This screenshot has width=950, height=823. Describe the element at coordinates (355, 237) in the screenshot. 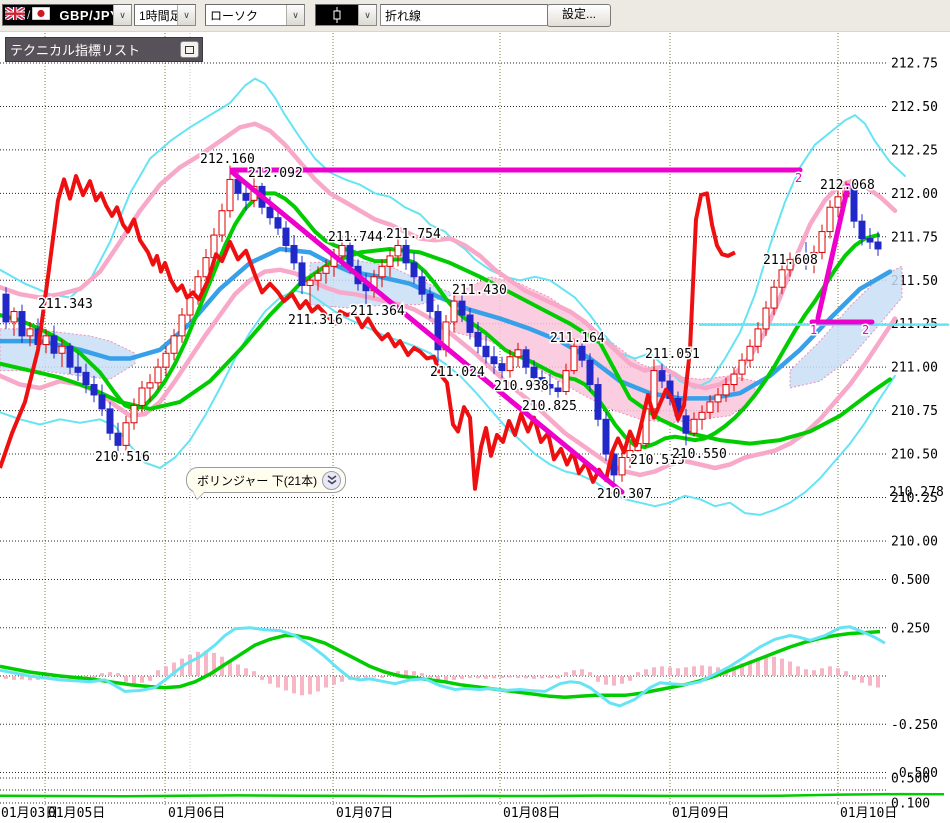

I see `price-annotation: 211.744` at that location.